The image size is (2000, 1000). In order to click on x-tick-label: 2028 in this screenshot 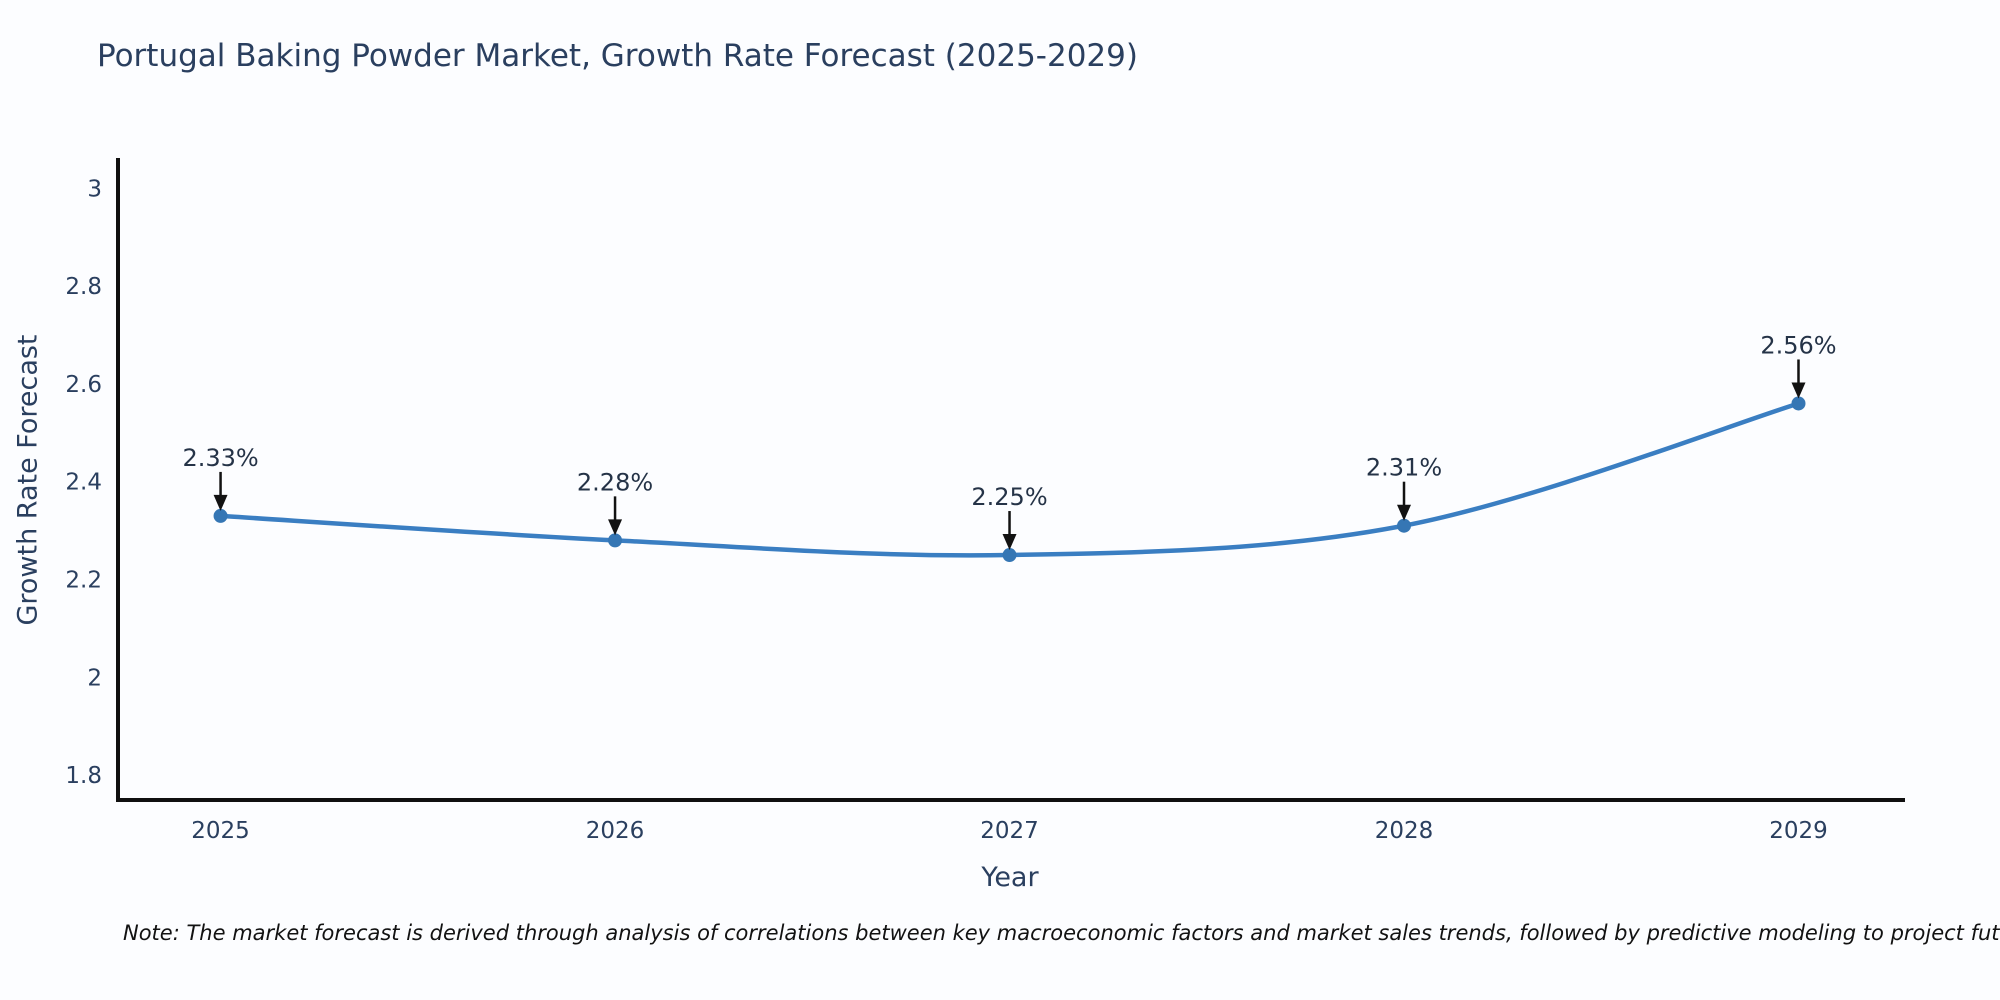, I will do `click(1404, 831)`.